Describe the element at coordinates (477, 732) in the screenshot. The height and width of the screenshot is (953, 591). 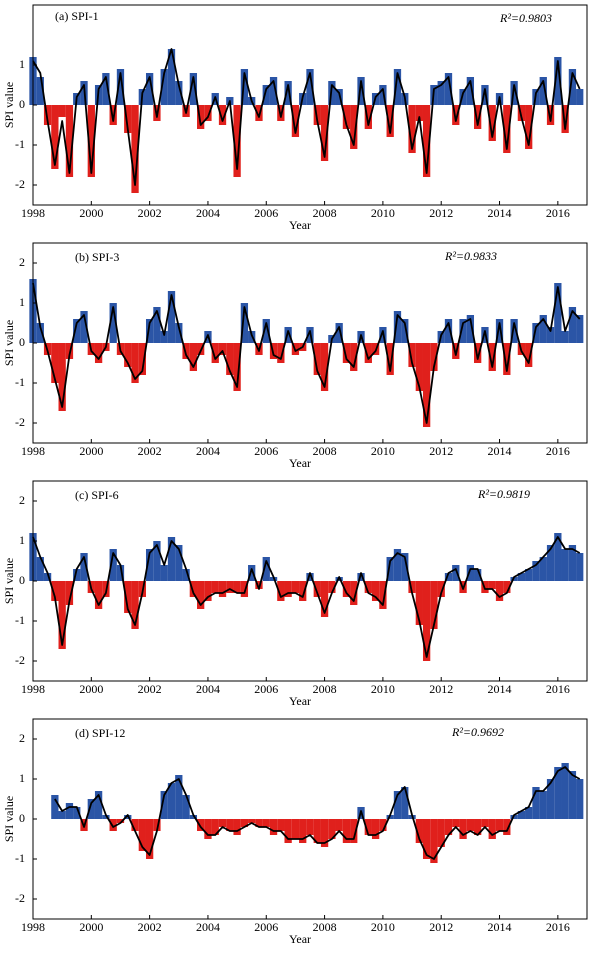
I see `r-squared-annotation: R²=0.9692` at that location.